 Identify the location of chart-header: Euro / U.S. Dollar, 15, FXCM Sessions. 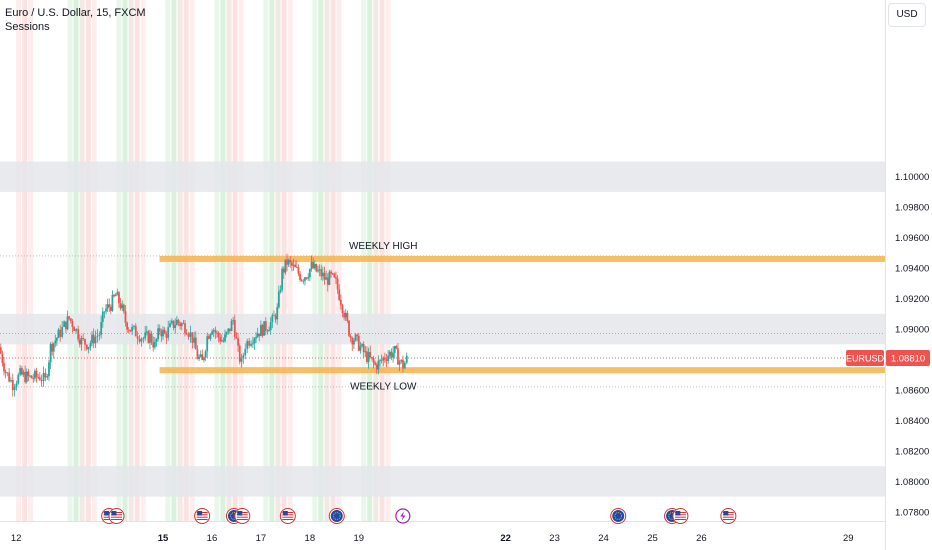
(75, 20).